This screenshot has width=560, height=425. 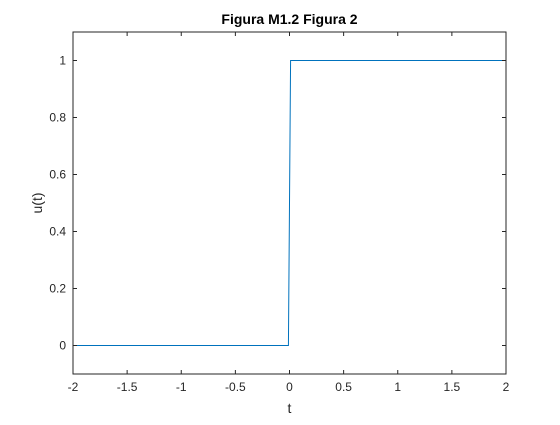 What do you see at coordinates (235, 387) in the screenshot?
I see `x-tick-label: -0.5` at bounding box center [235, 387].